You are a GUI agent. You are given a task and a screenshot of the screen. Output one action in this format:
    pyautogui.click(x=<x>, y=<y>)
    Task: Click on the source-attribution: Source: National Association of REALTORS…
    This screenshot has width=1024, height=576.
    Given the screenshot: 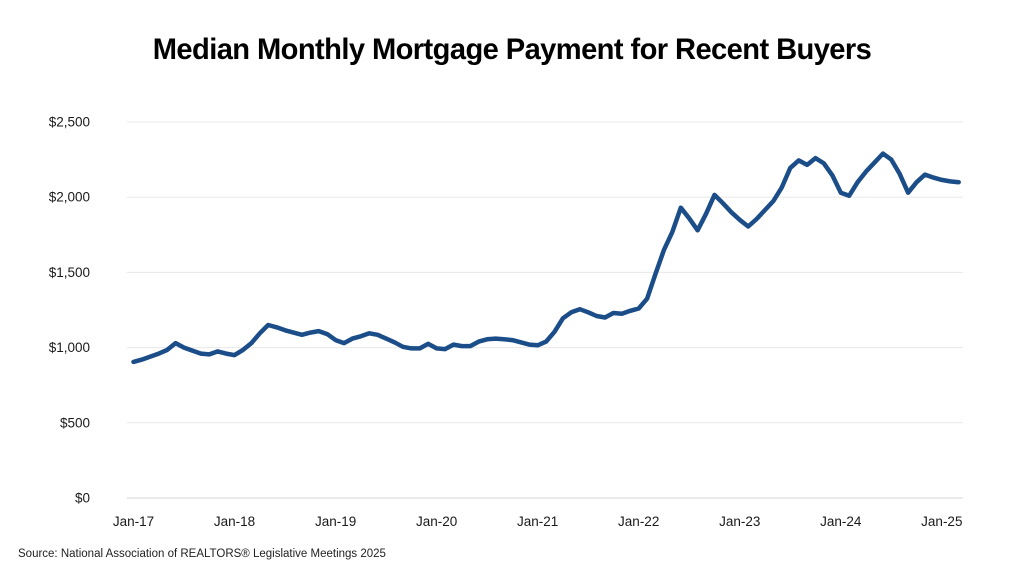 What is the action you would take?
    pyautogui.click(x=202, y=554)
    